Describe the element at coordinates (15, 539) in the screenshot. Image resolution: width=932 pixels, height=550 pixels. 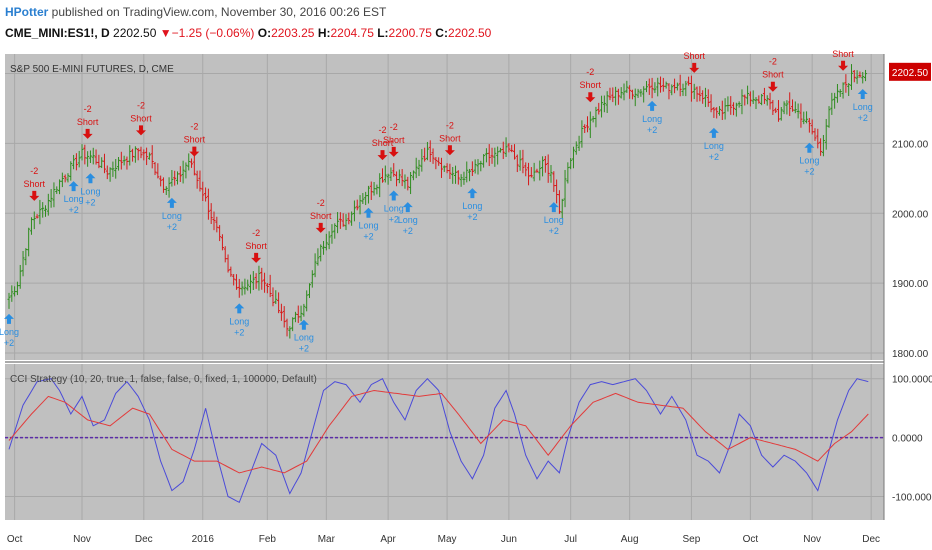
I see `time-axis-label: Oct` at that location.